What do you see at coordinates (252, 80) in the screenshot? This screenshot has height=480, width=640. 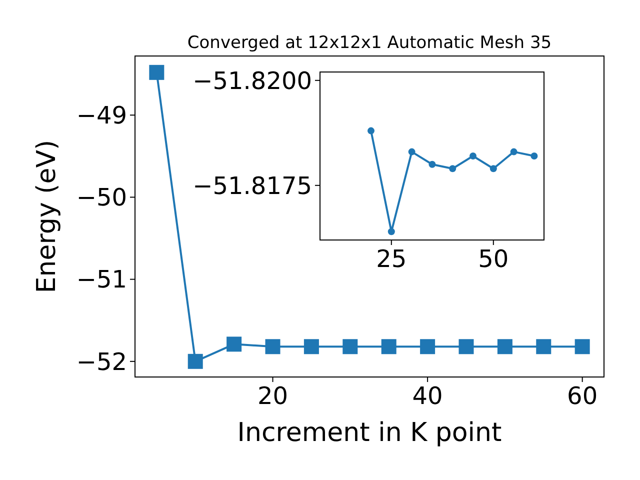 I see `y-tick-label: −51.8200` at bounding box center [252, 80].